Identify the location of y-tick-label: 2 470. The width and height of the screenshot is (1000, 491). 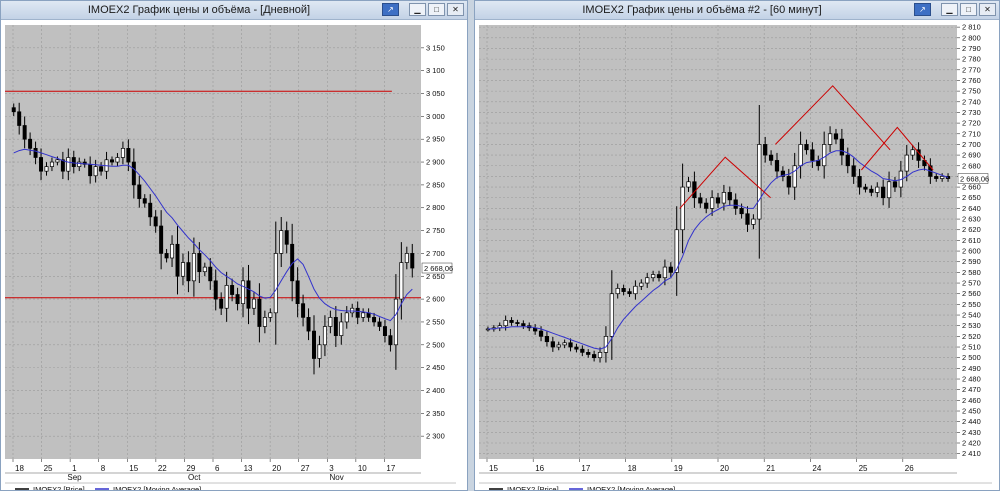
(971, 389).